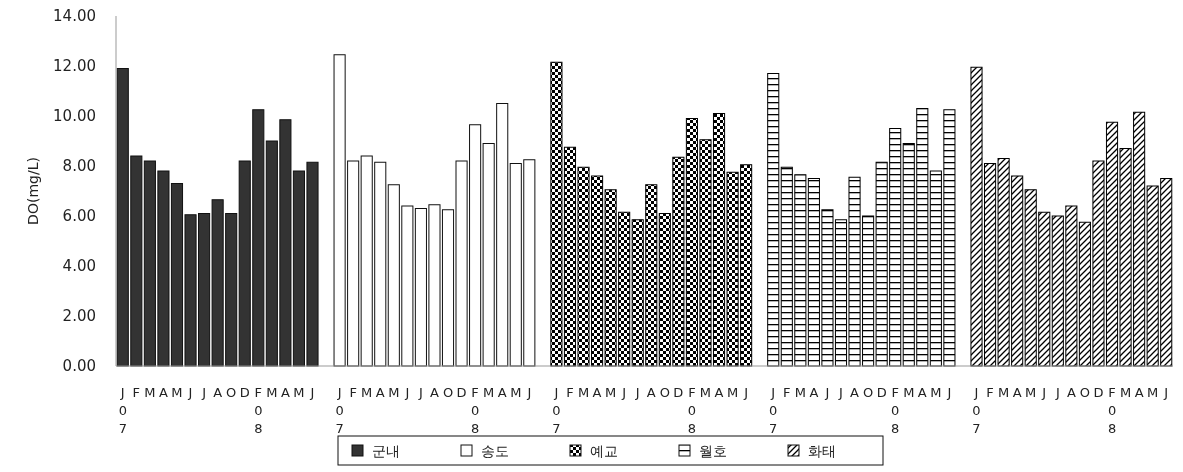 The height and width of the screenshot is (472, 1183). What do you see at coordinates (79, 316) in the screenshot?
I see `y-tick-label: 2.00` at bounding box center [79, 316].